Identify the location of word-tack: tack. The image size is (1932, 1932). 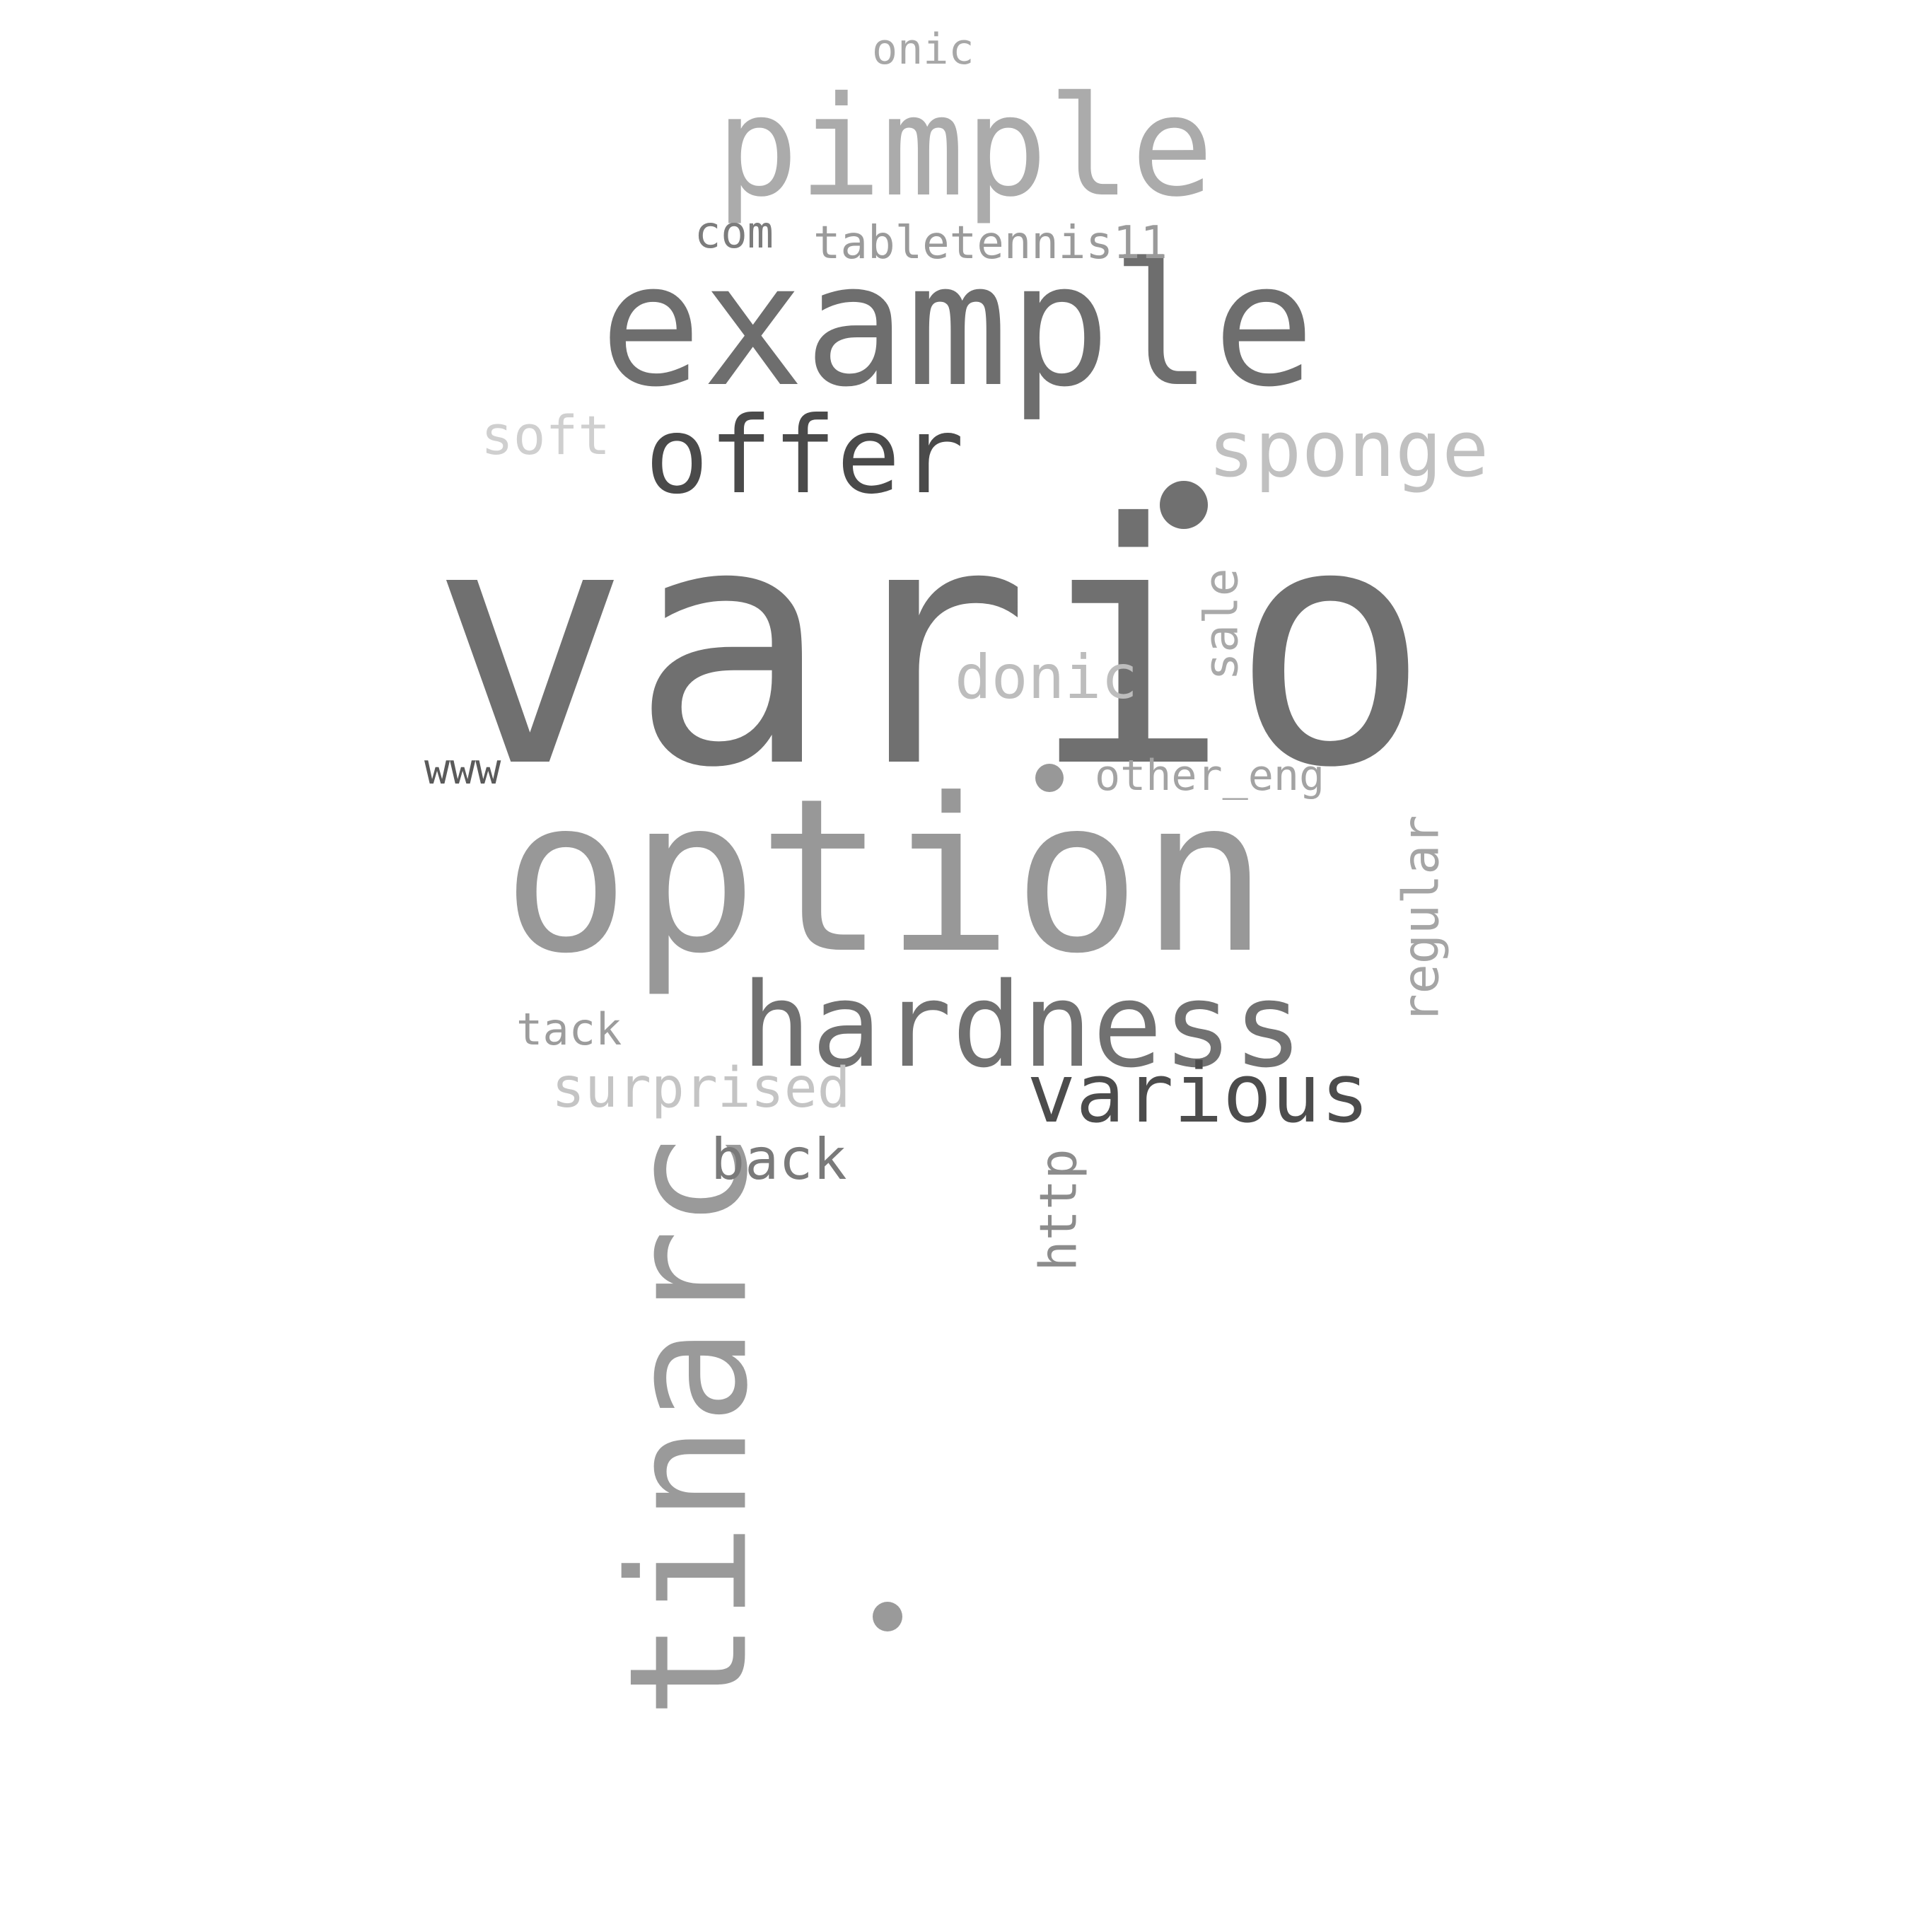
(569, 1029).